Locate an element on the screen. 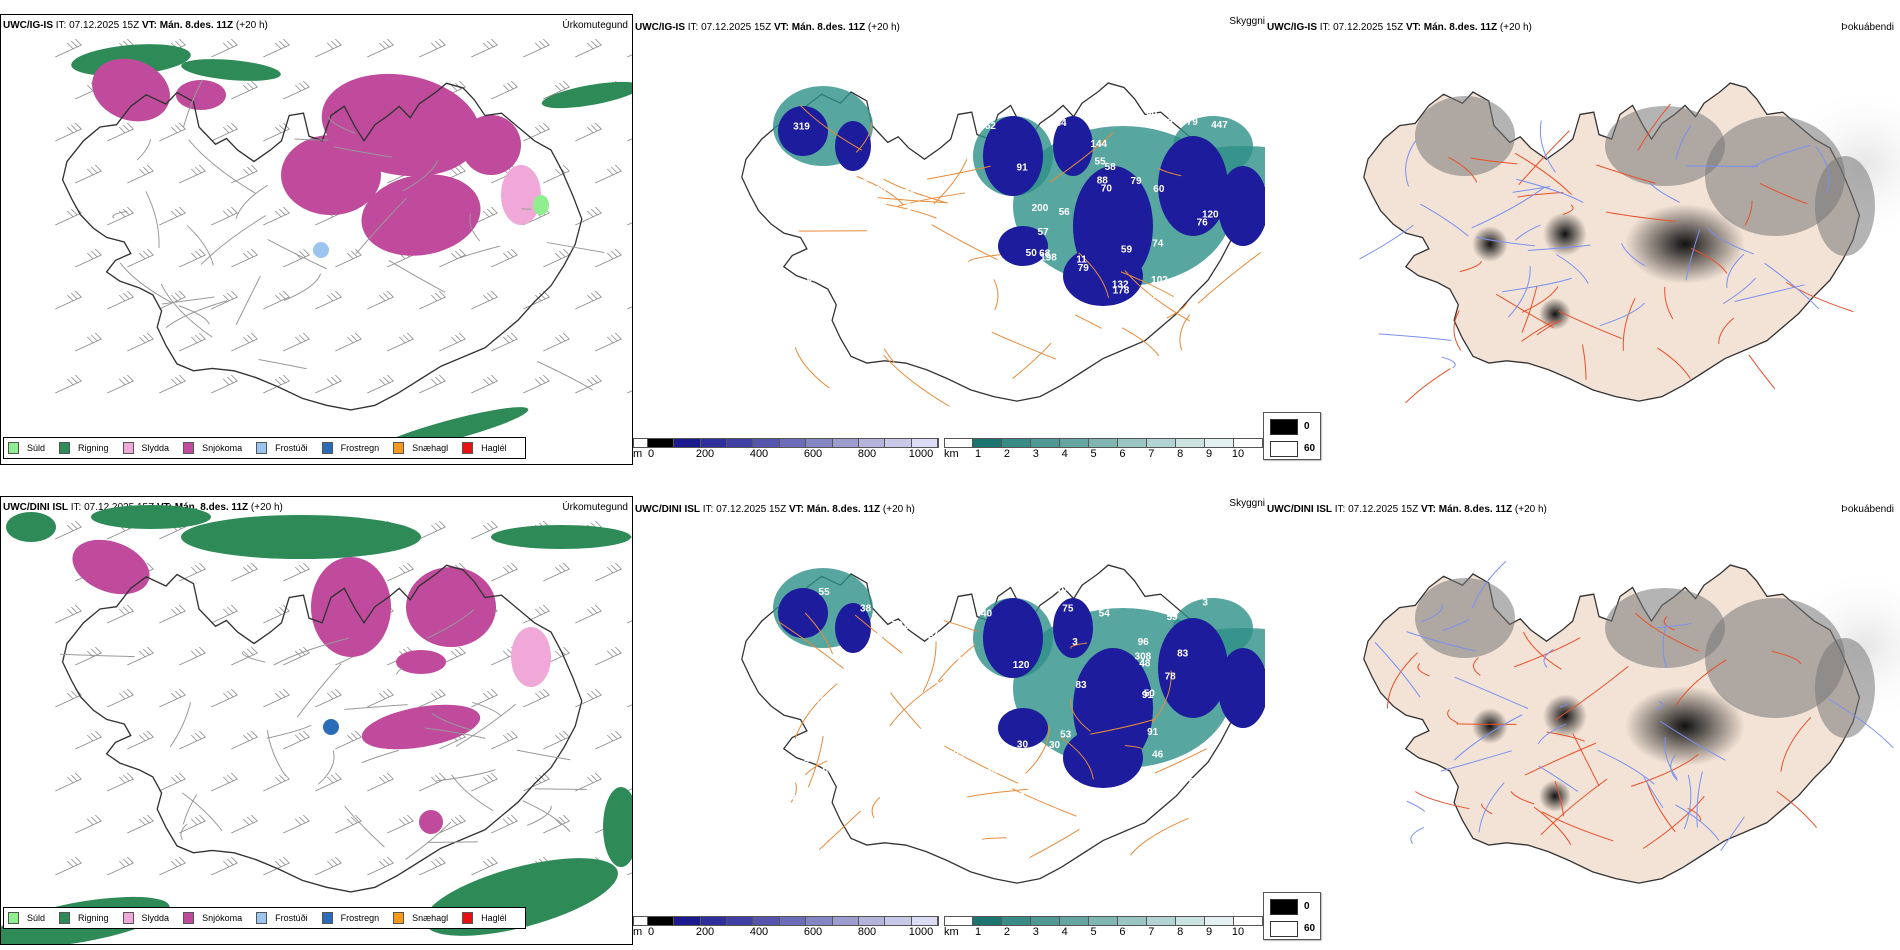 The image size is (1900, 950). fog-legend-label: 0 is located at coordinates (1307, 906).